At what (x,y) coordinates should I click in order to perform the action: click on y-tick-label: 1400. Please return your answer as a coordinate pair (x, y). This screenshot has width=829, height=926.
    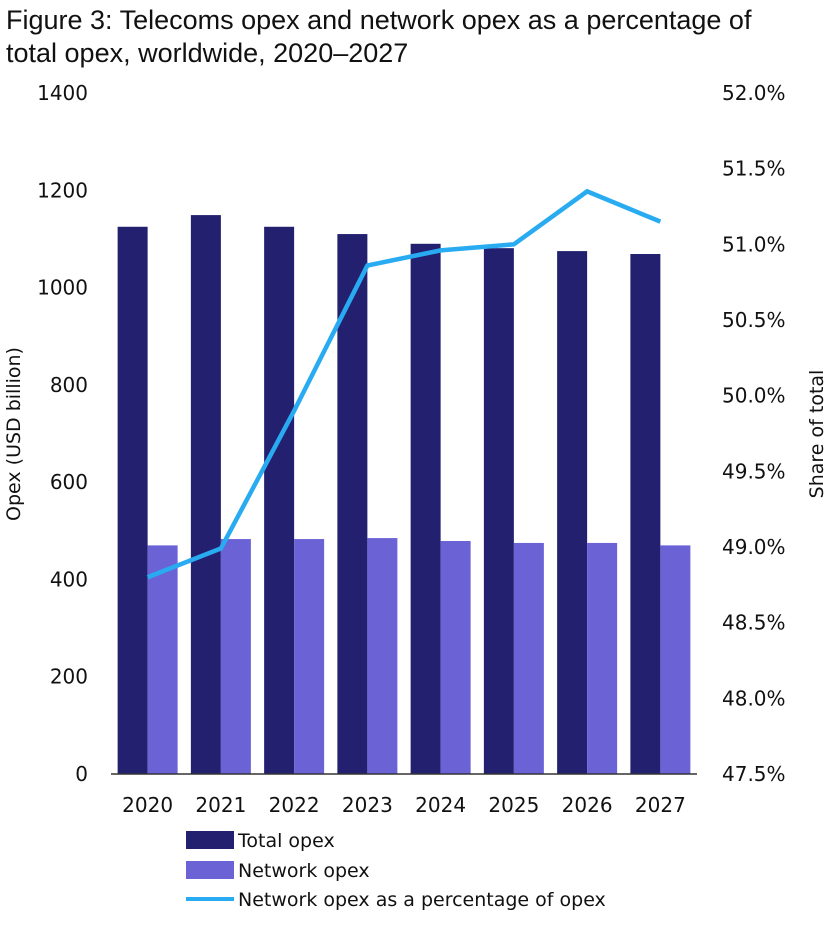
    Looking at the image, I should click on (62, 93).